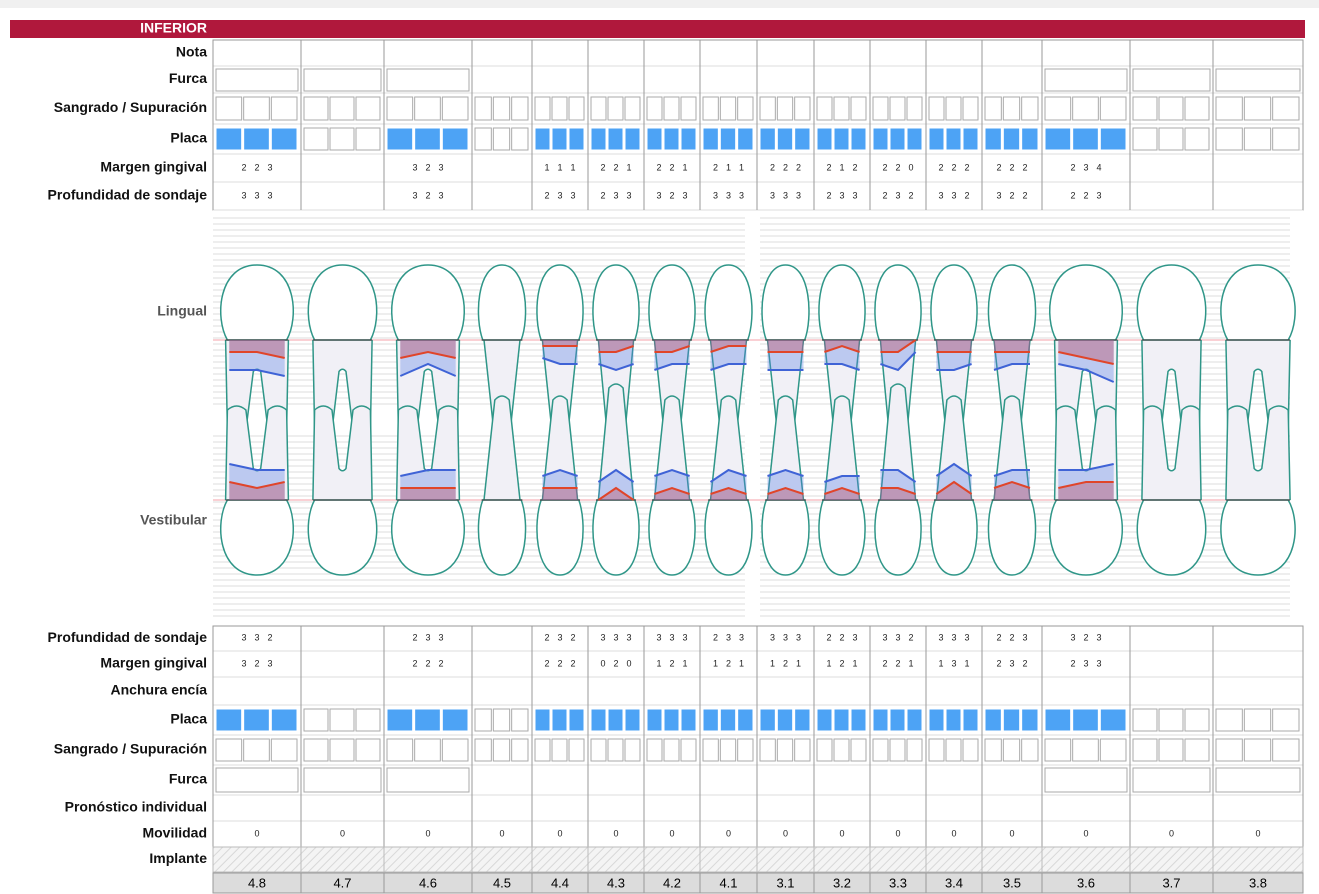 The image size is (1319, 894). What do you see at coordinates (173, 28) in the screenshot?
I see `header-title: INFERIOR` at bounding box center [173, 28].